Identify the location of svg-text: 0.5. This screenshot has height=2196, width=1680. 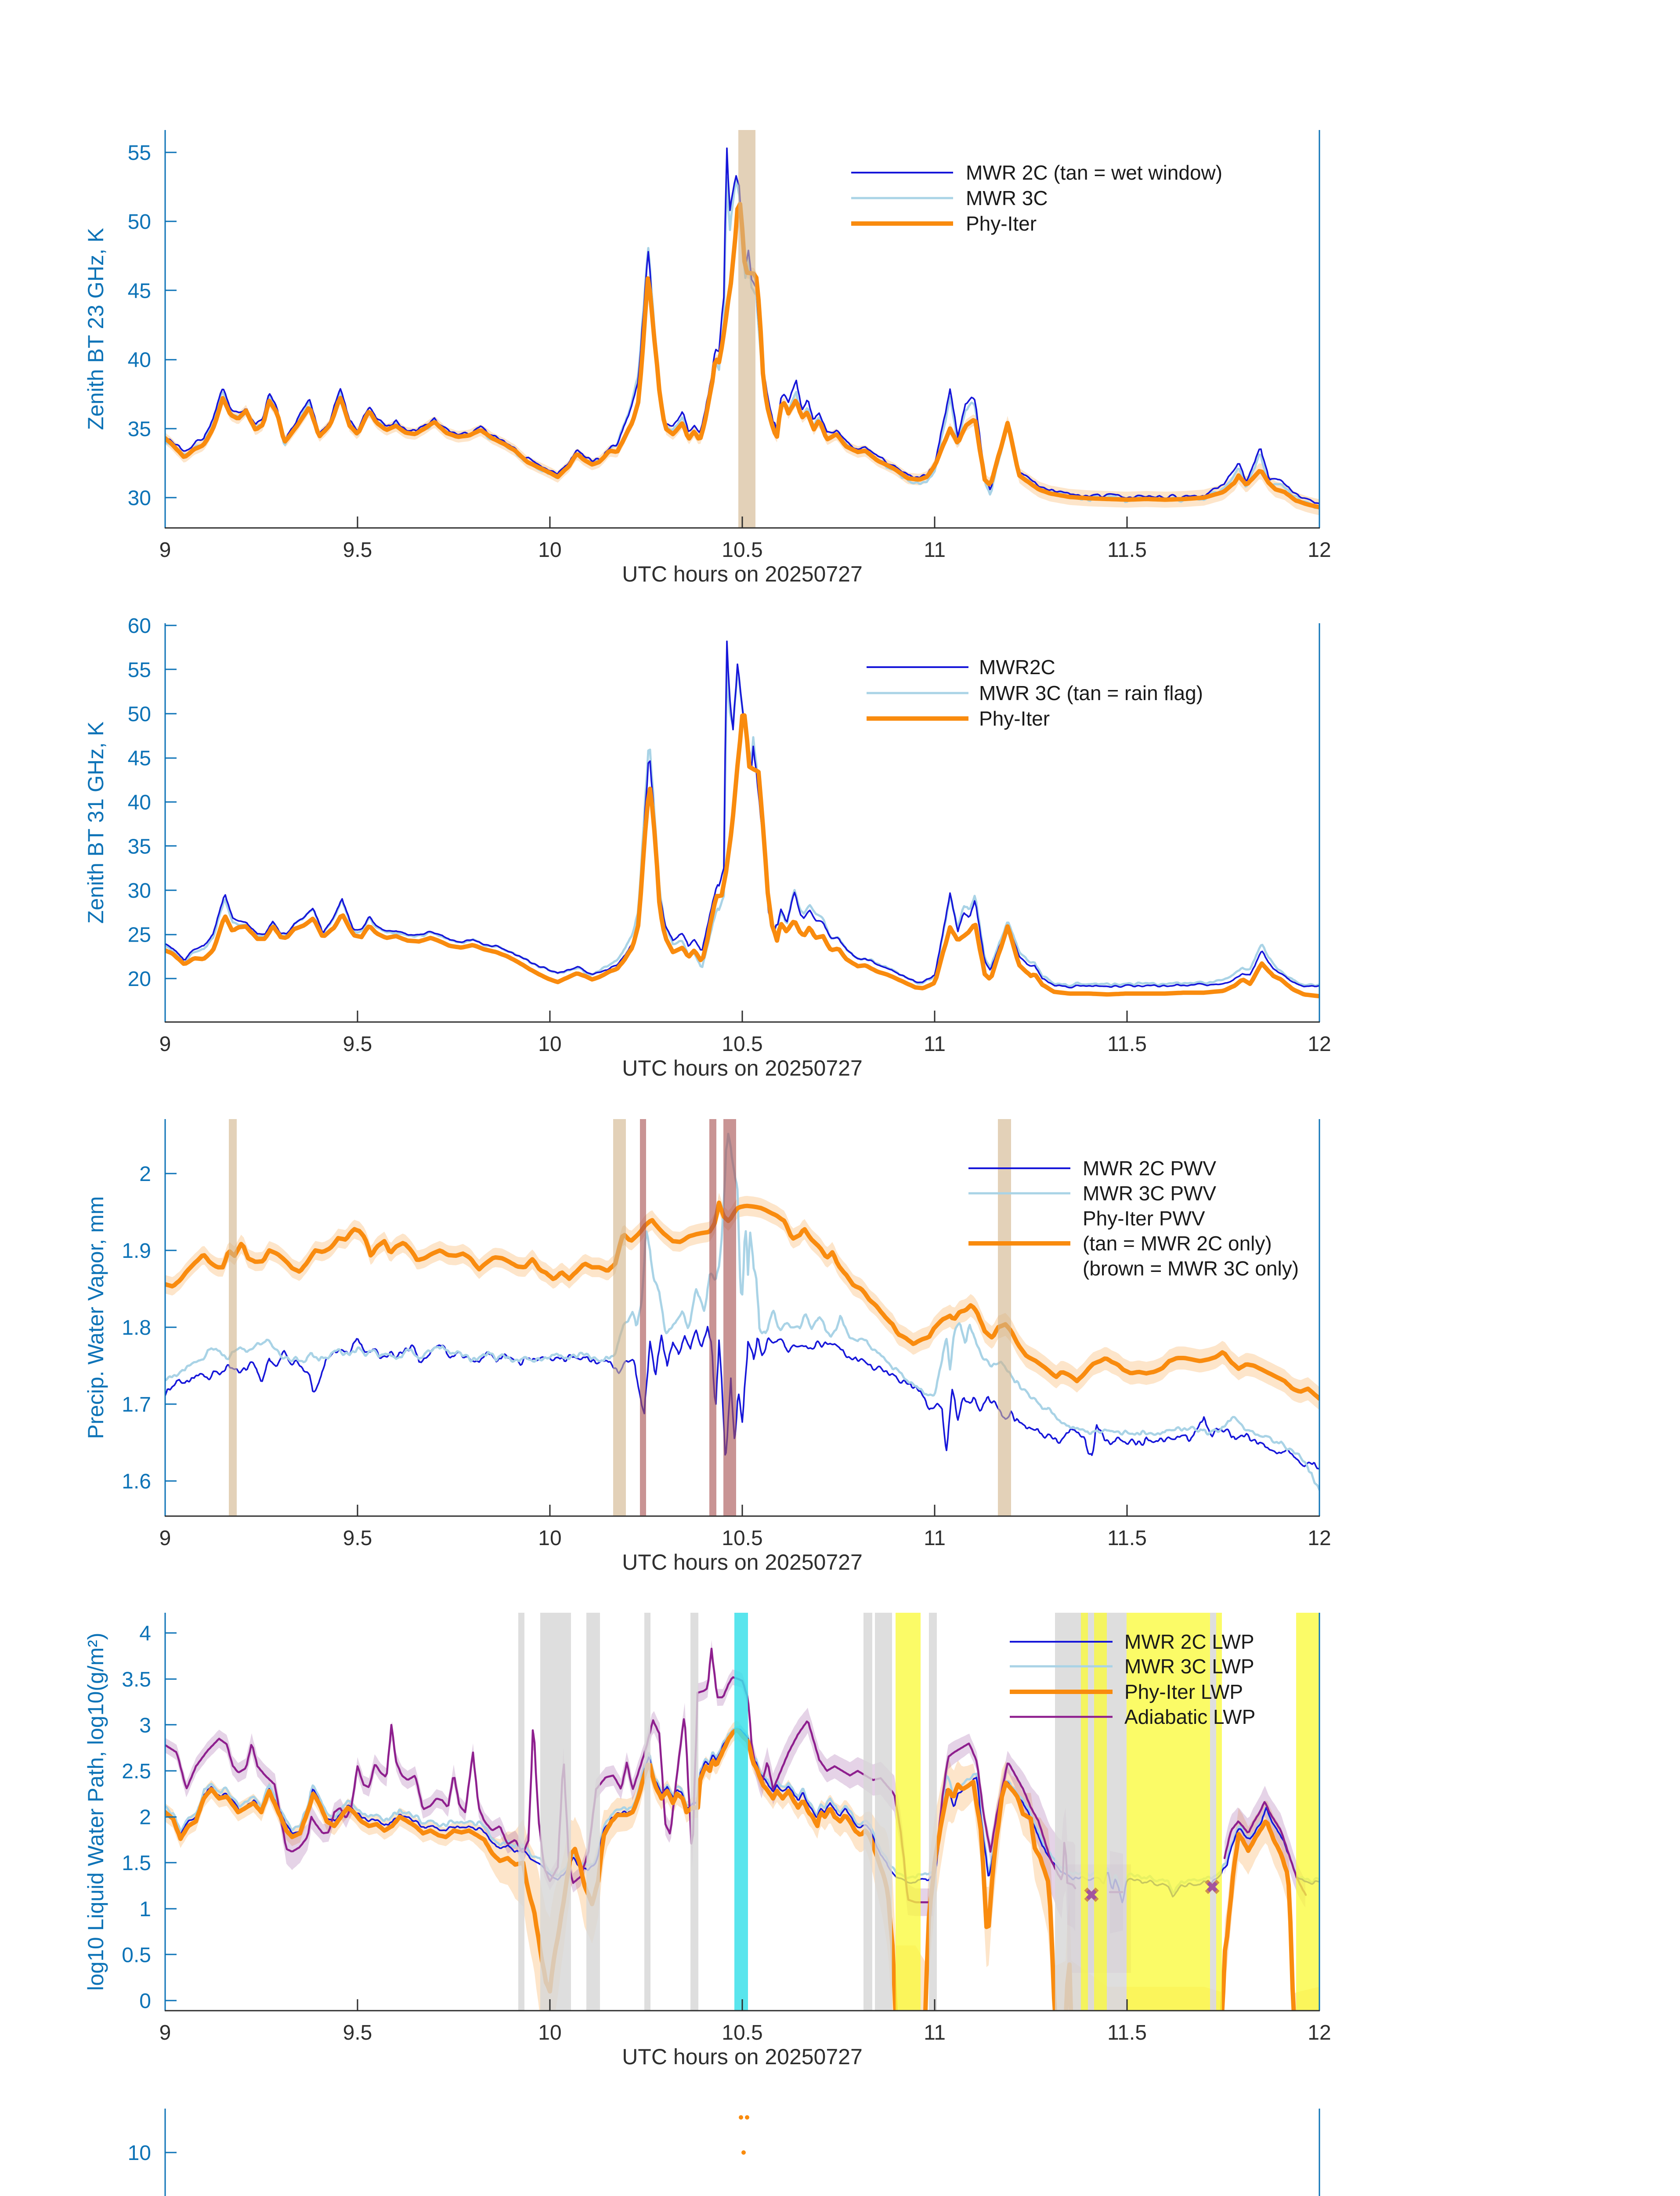
(136, 1955).